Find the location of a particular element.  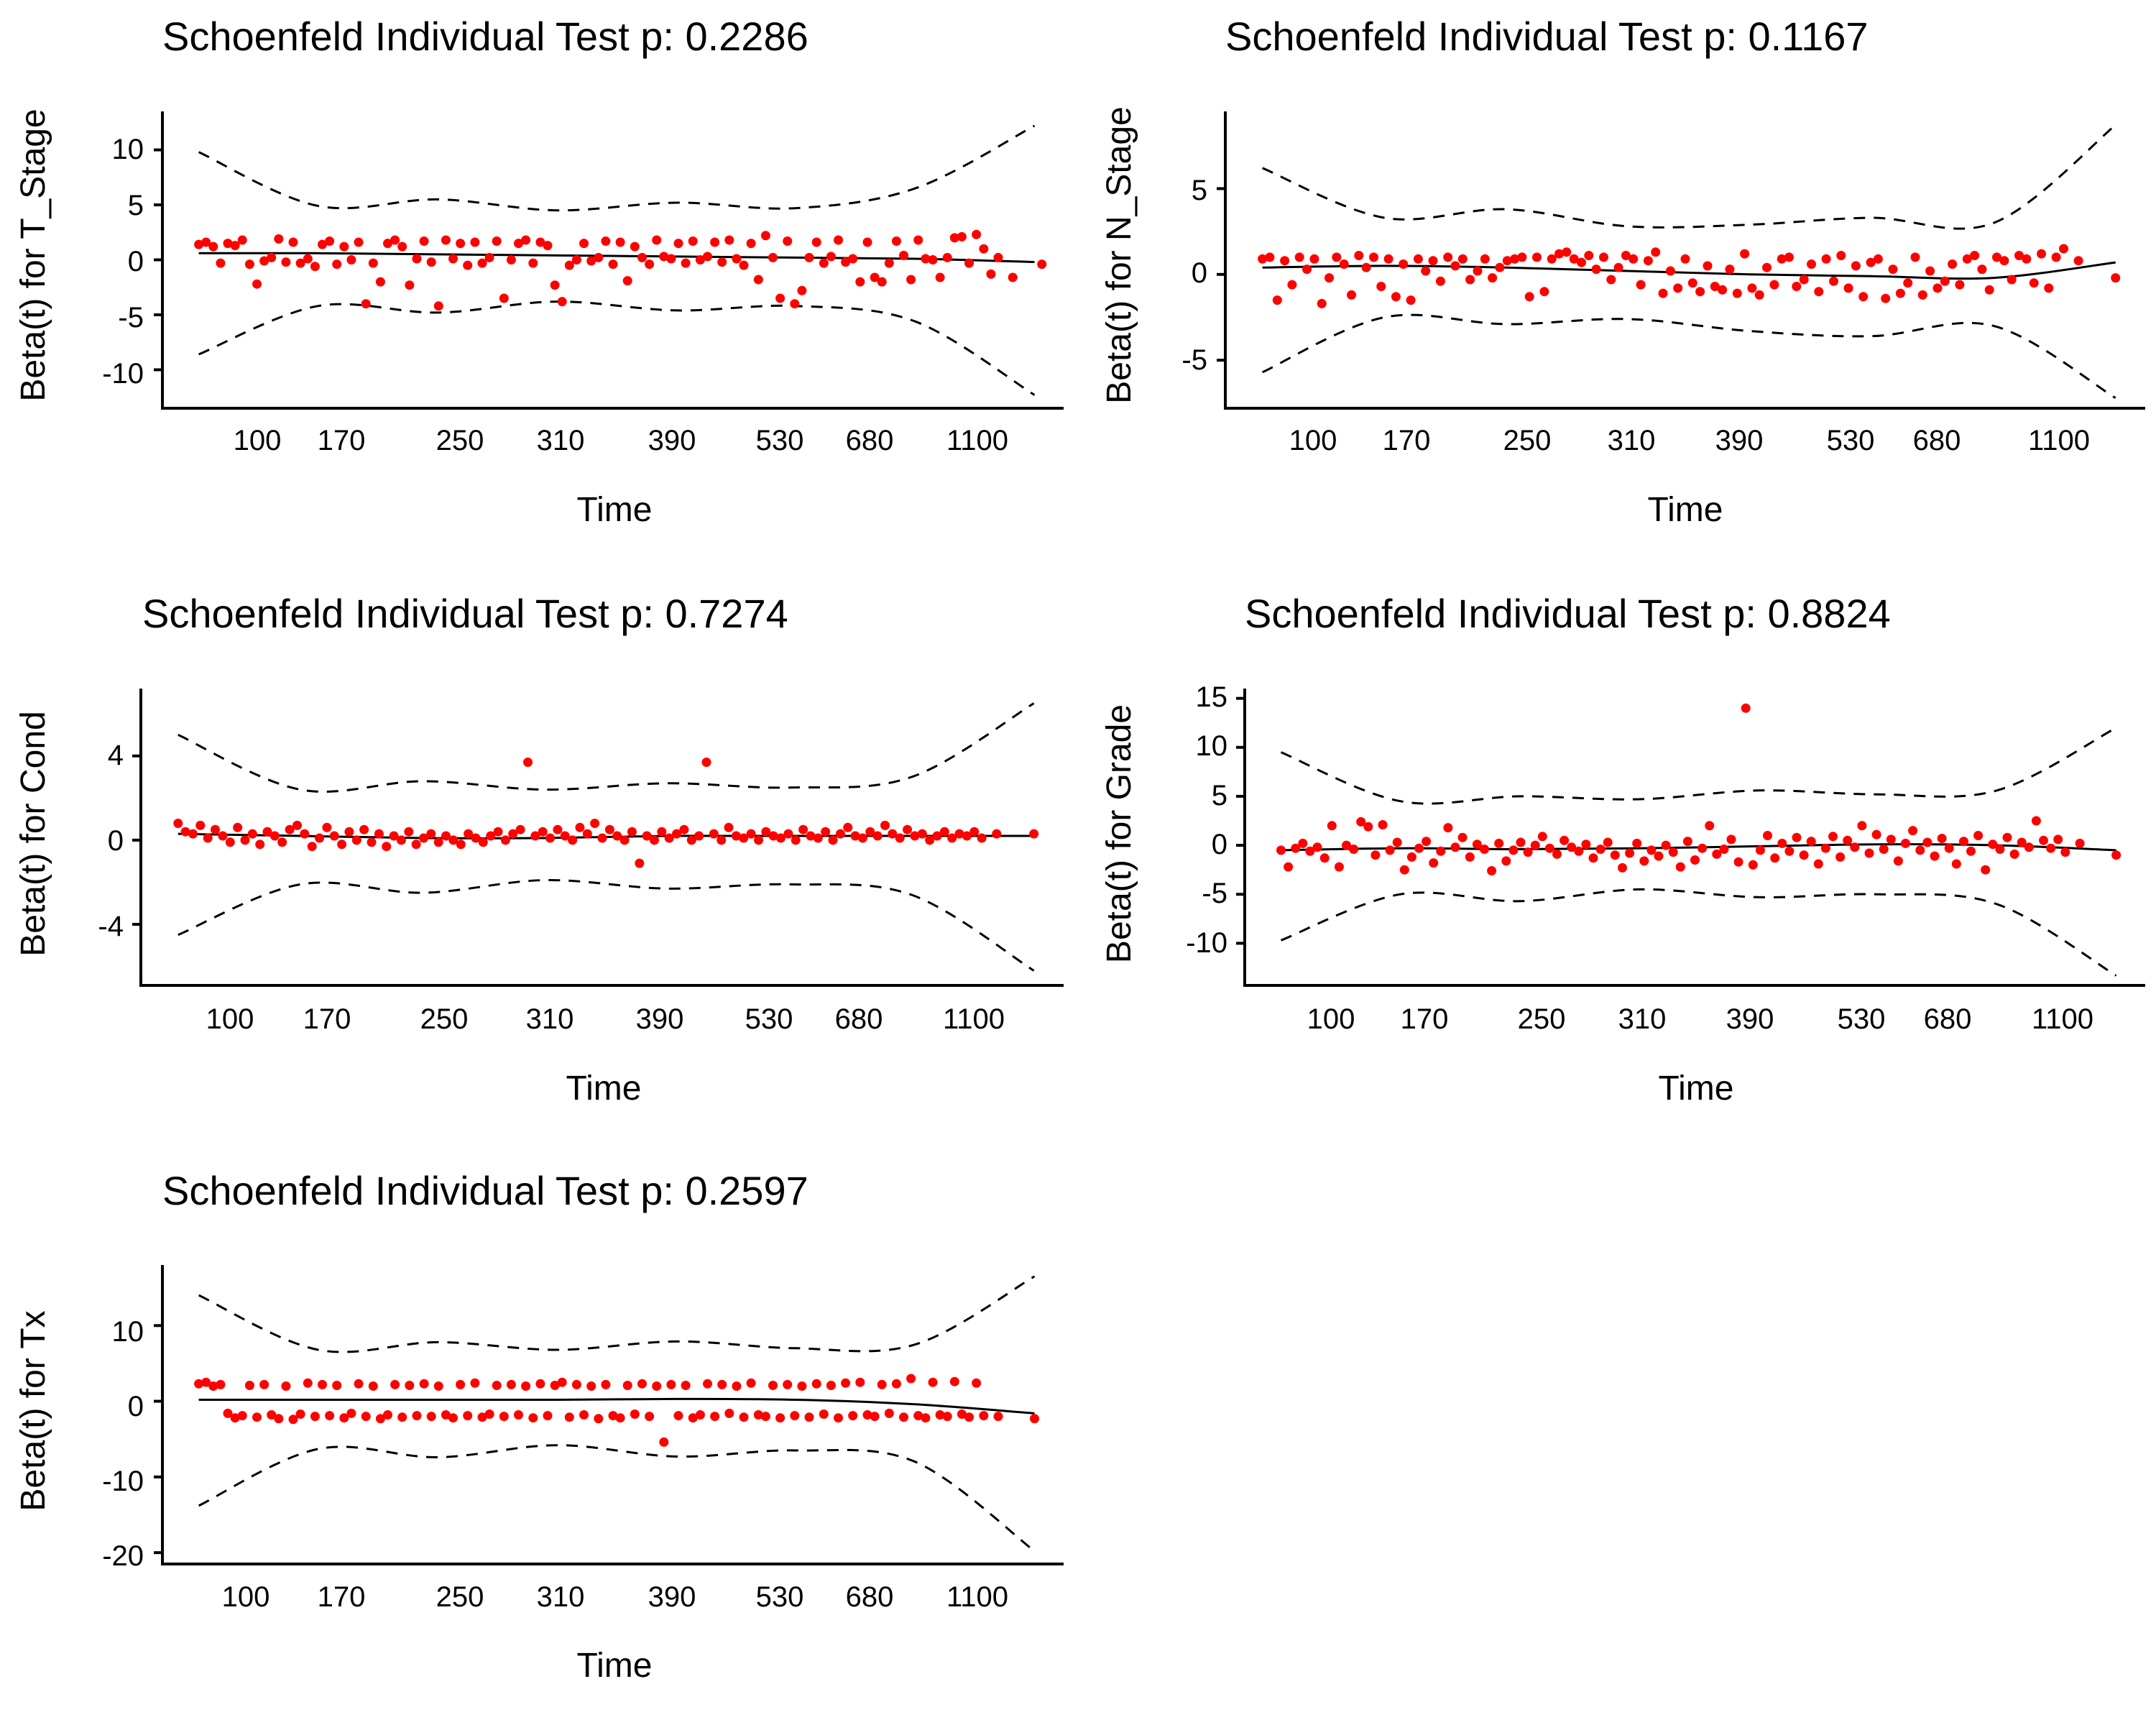

y-tick-labels: 10 0 -10 -20 is located at coordinates (123, 1444).